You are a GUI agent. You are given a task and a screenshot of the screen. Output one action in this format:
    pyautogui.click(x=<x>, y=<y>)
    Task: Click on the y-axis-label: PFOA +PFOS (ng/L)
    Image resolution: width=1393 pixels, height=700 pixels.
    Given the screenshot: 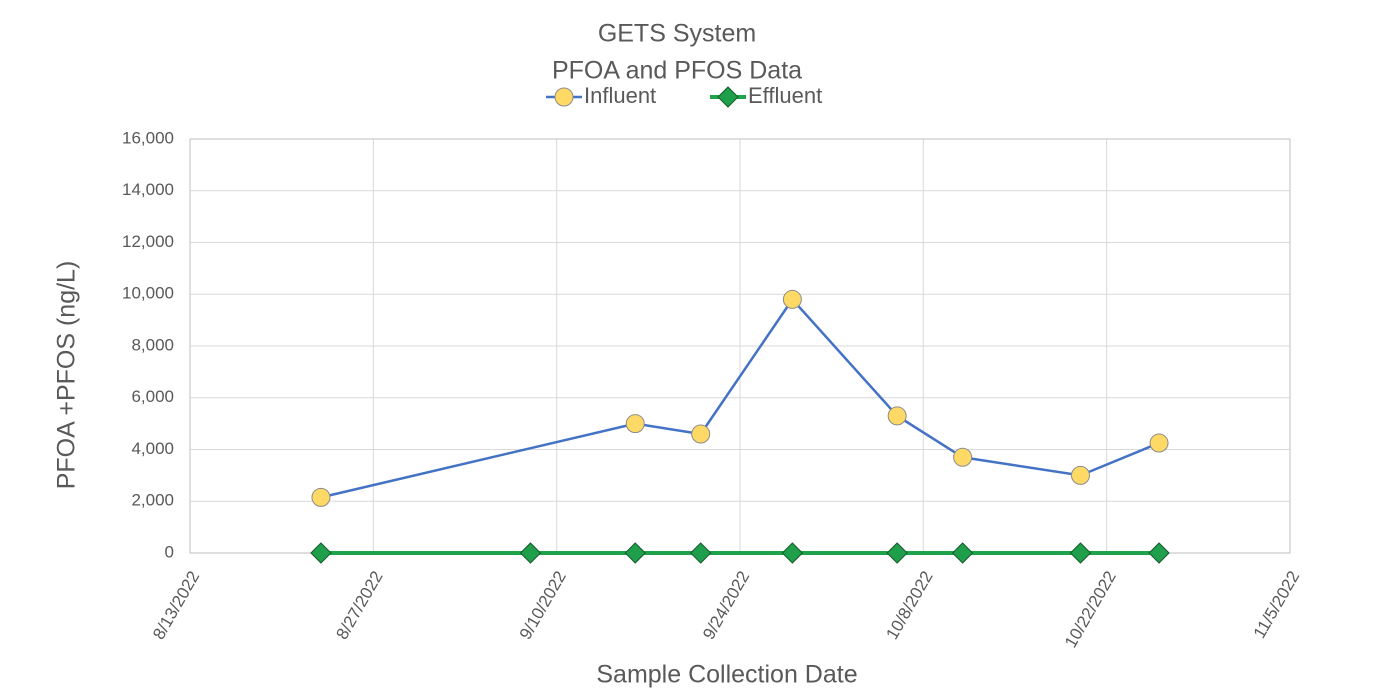 What is the action you would take?
    pyautogui.click(x=67, y=375)
    